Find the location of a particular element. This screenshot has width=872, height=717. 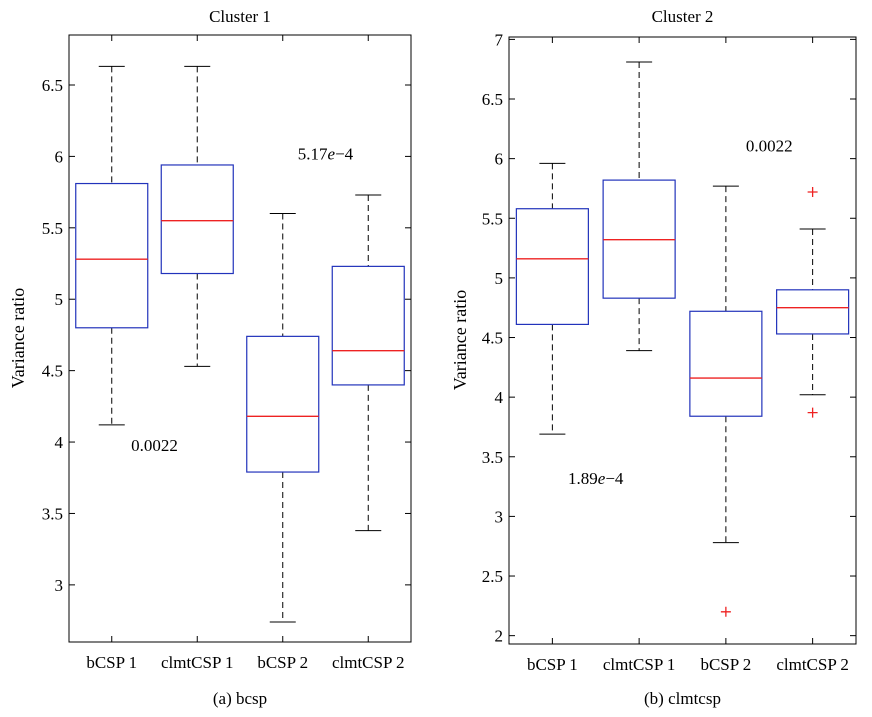

chart-title: Cluster 1 is located at coordinates (240, 16).